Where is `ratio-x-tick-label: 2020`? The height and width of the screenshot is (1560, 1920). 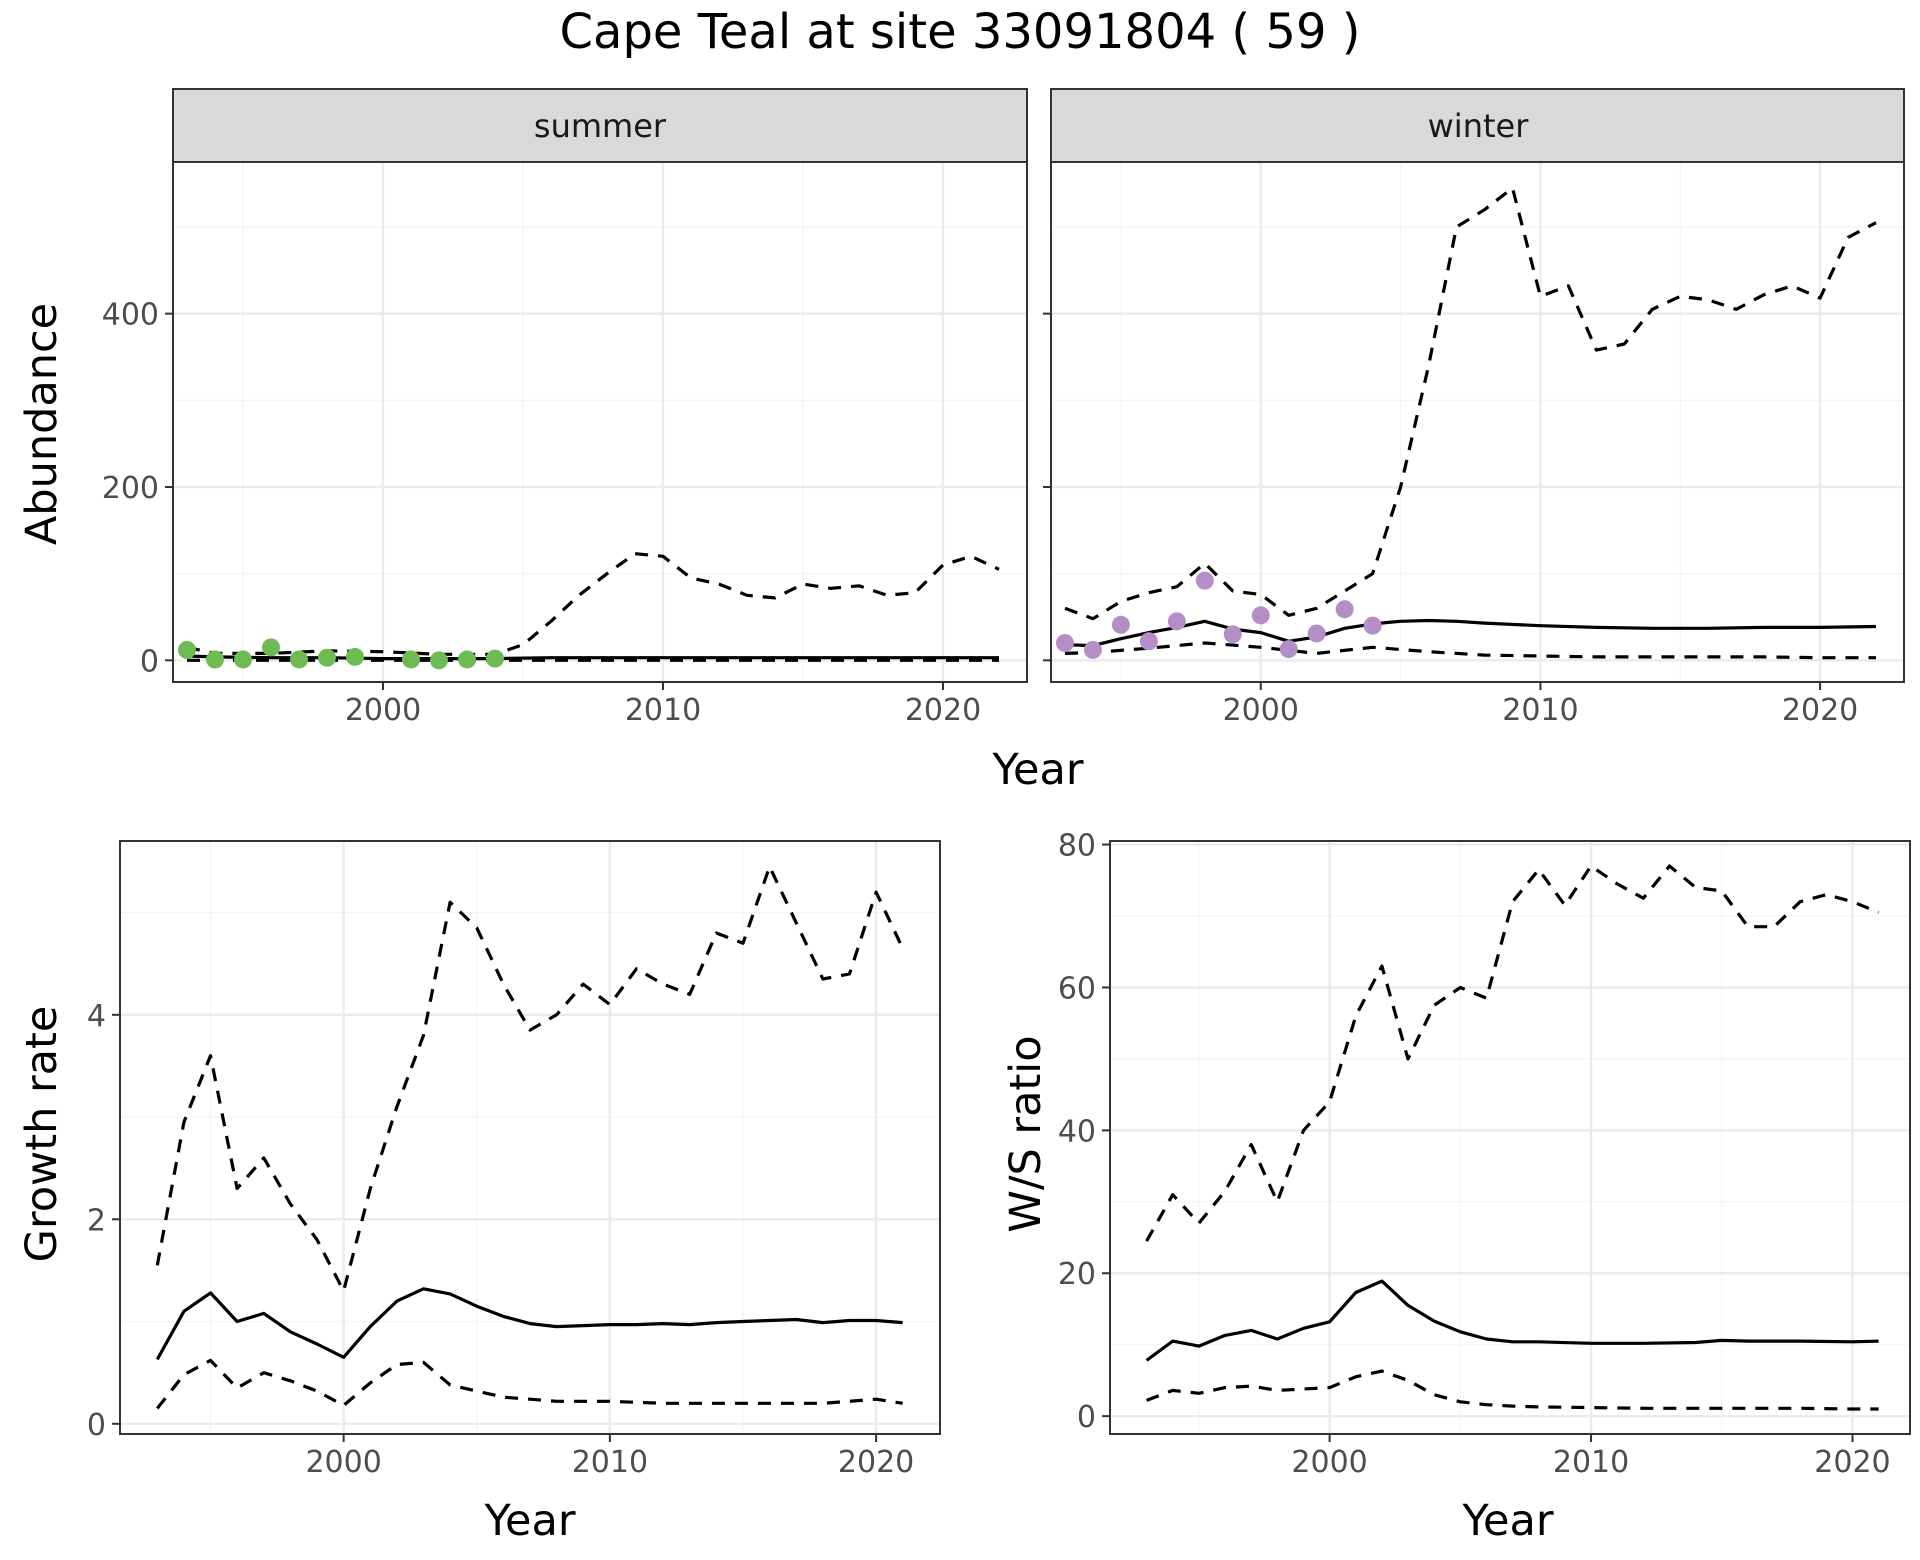
ratio-x-tick-label: 2020 is located at coordinates (1852, 1462).